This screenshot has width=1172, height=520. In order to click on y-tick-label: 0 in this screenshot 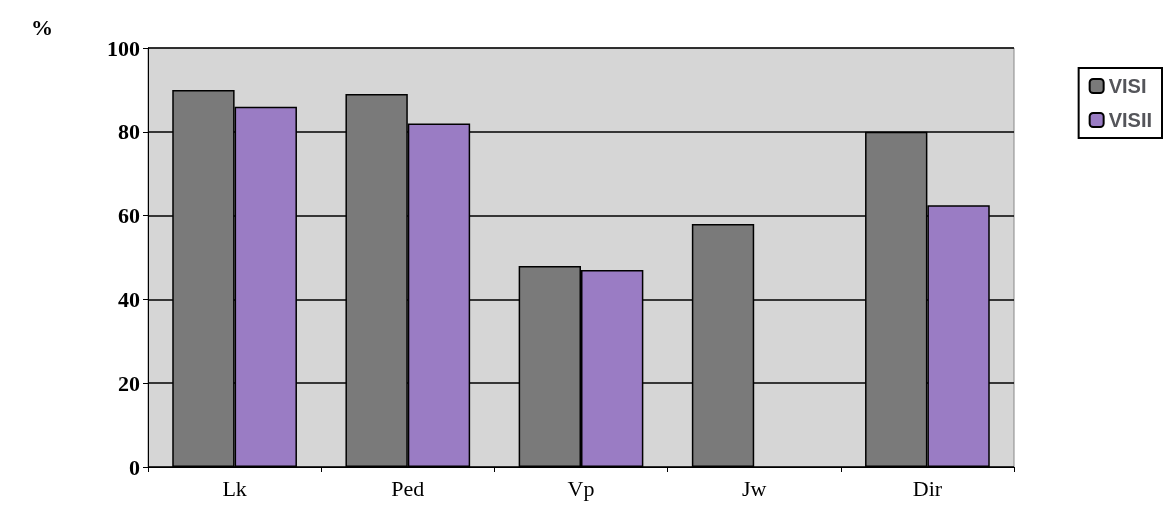, I will do `click(134, 467)`.